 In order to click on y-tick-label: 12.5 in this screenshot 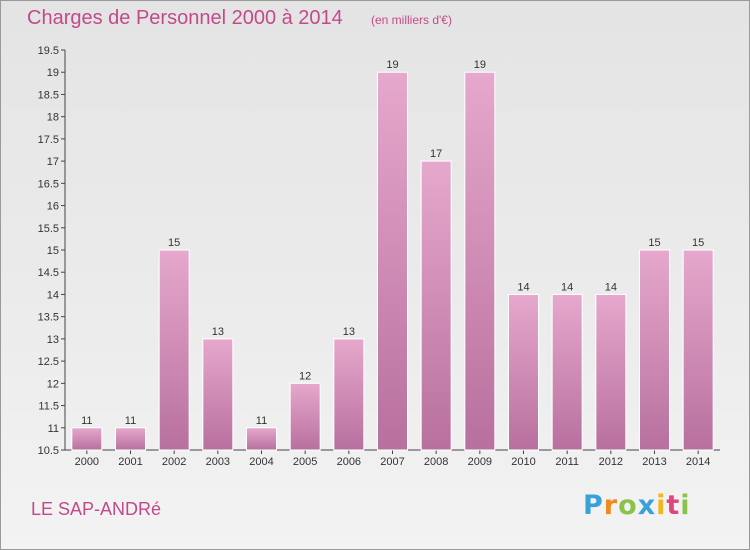, I will do `click(48, 362)`.